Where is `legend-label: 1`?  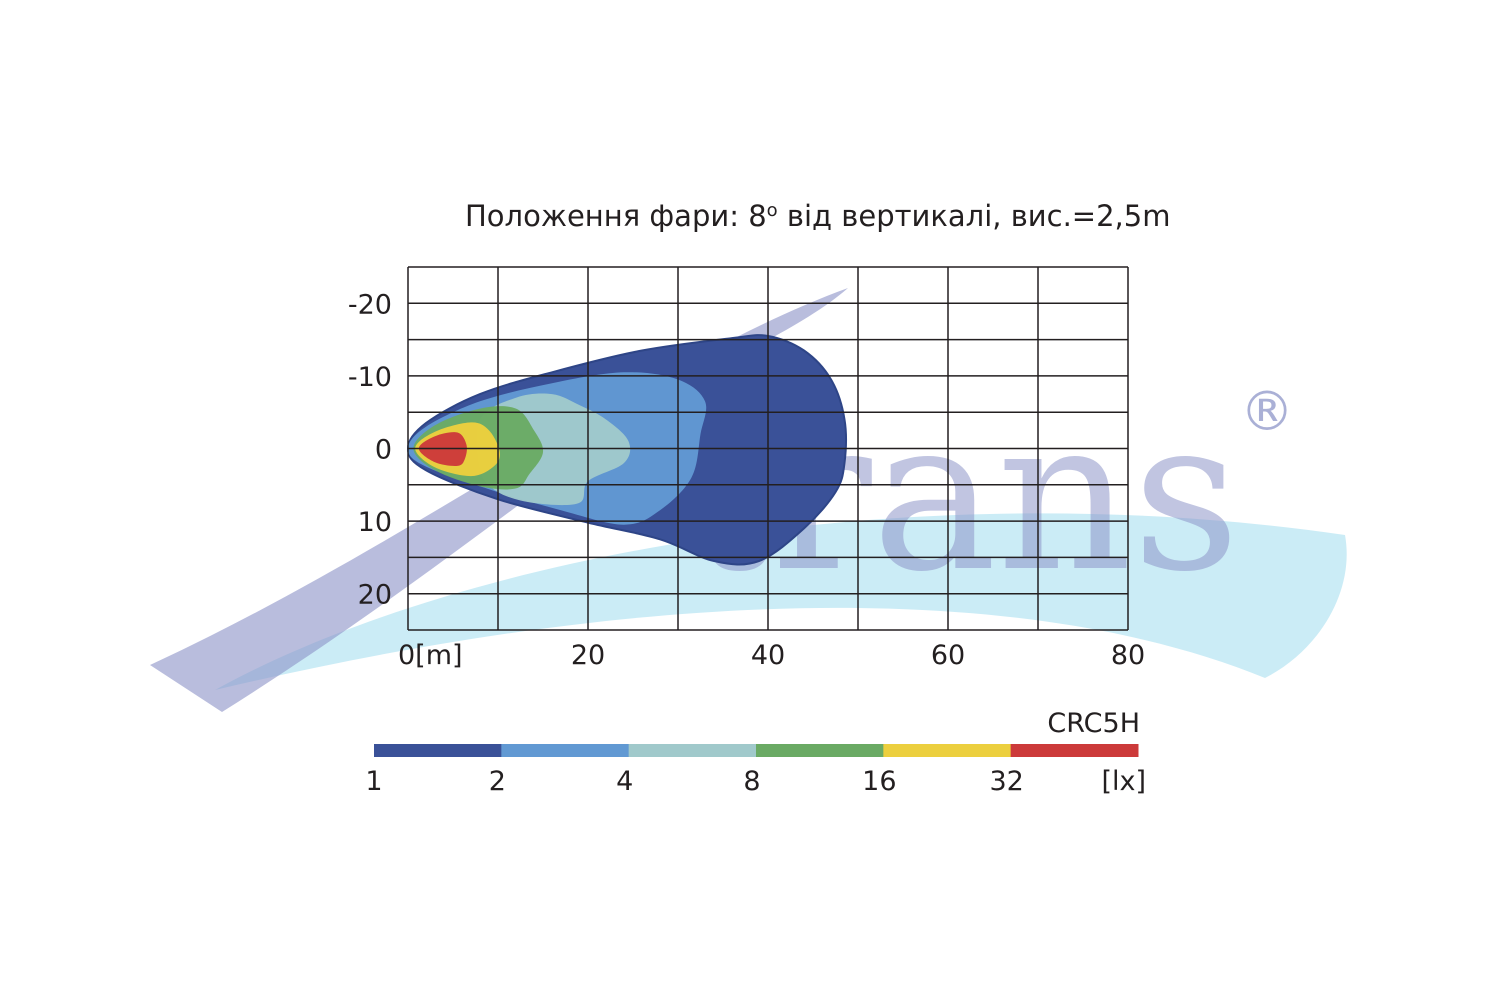
legend-label: 1 is located at coordinates (373, 781).